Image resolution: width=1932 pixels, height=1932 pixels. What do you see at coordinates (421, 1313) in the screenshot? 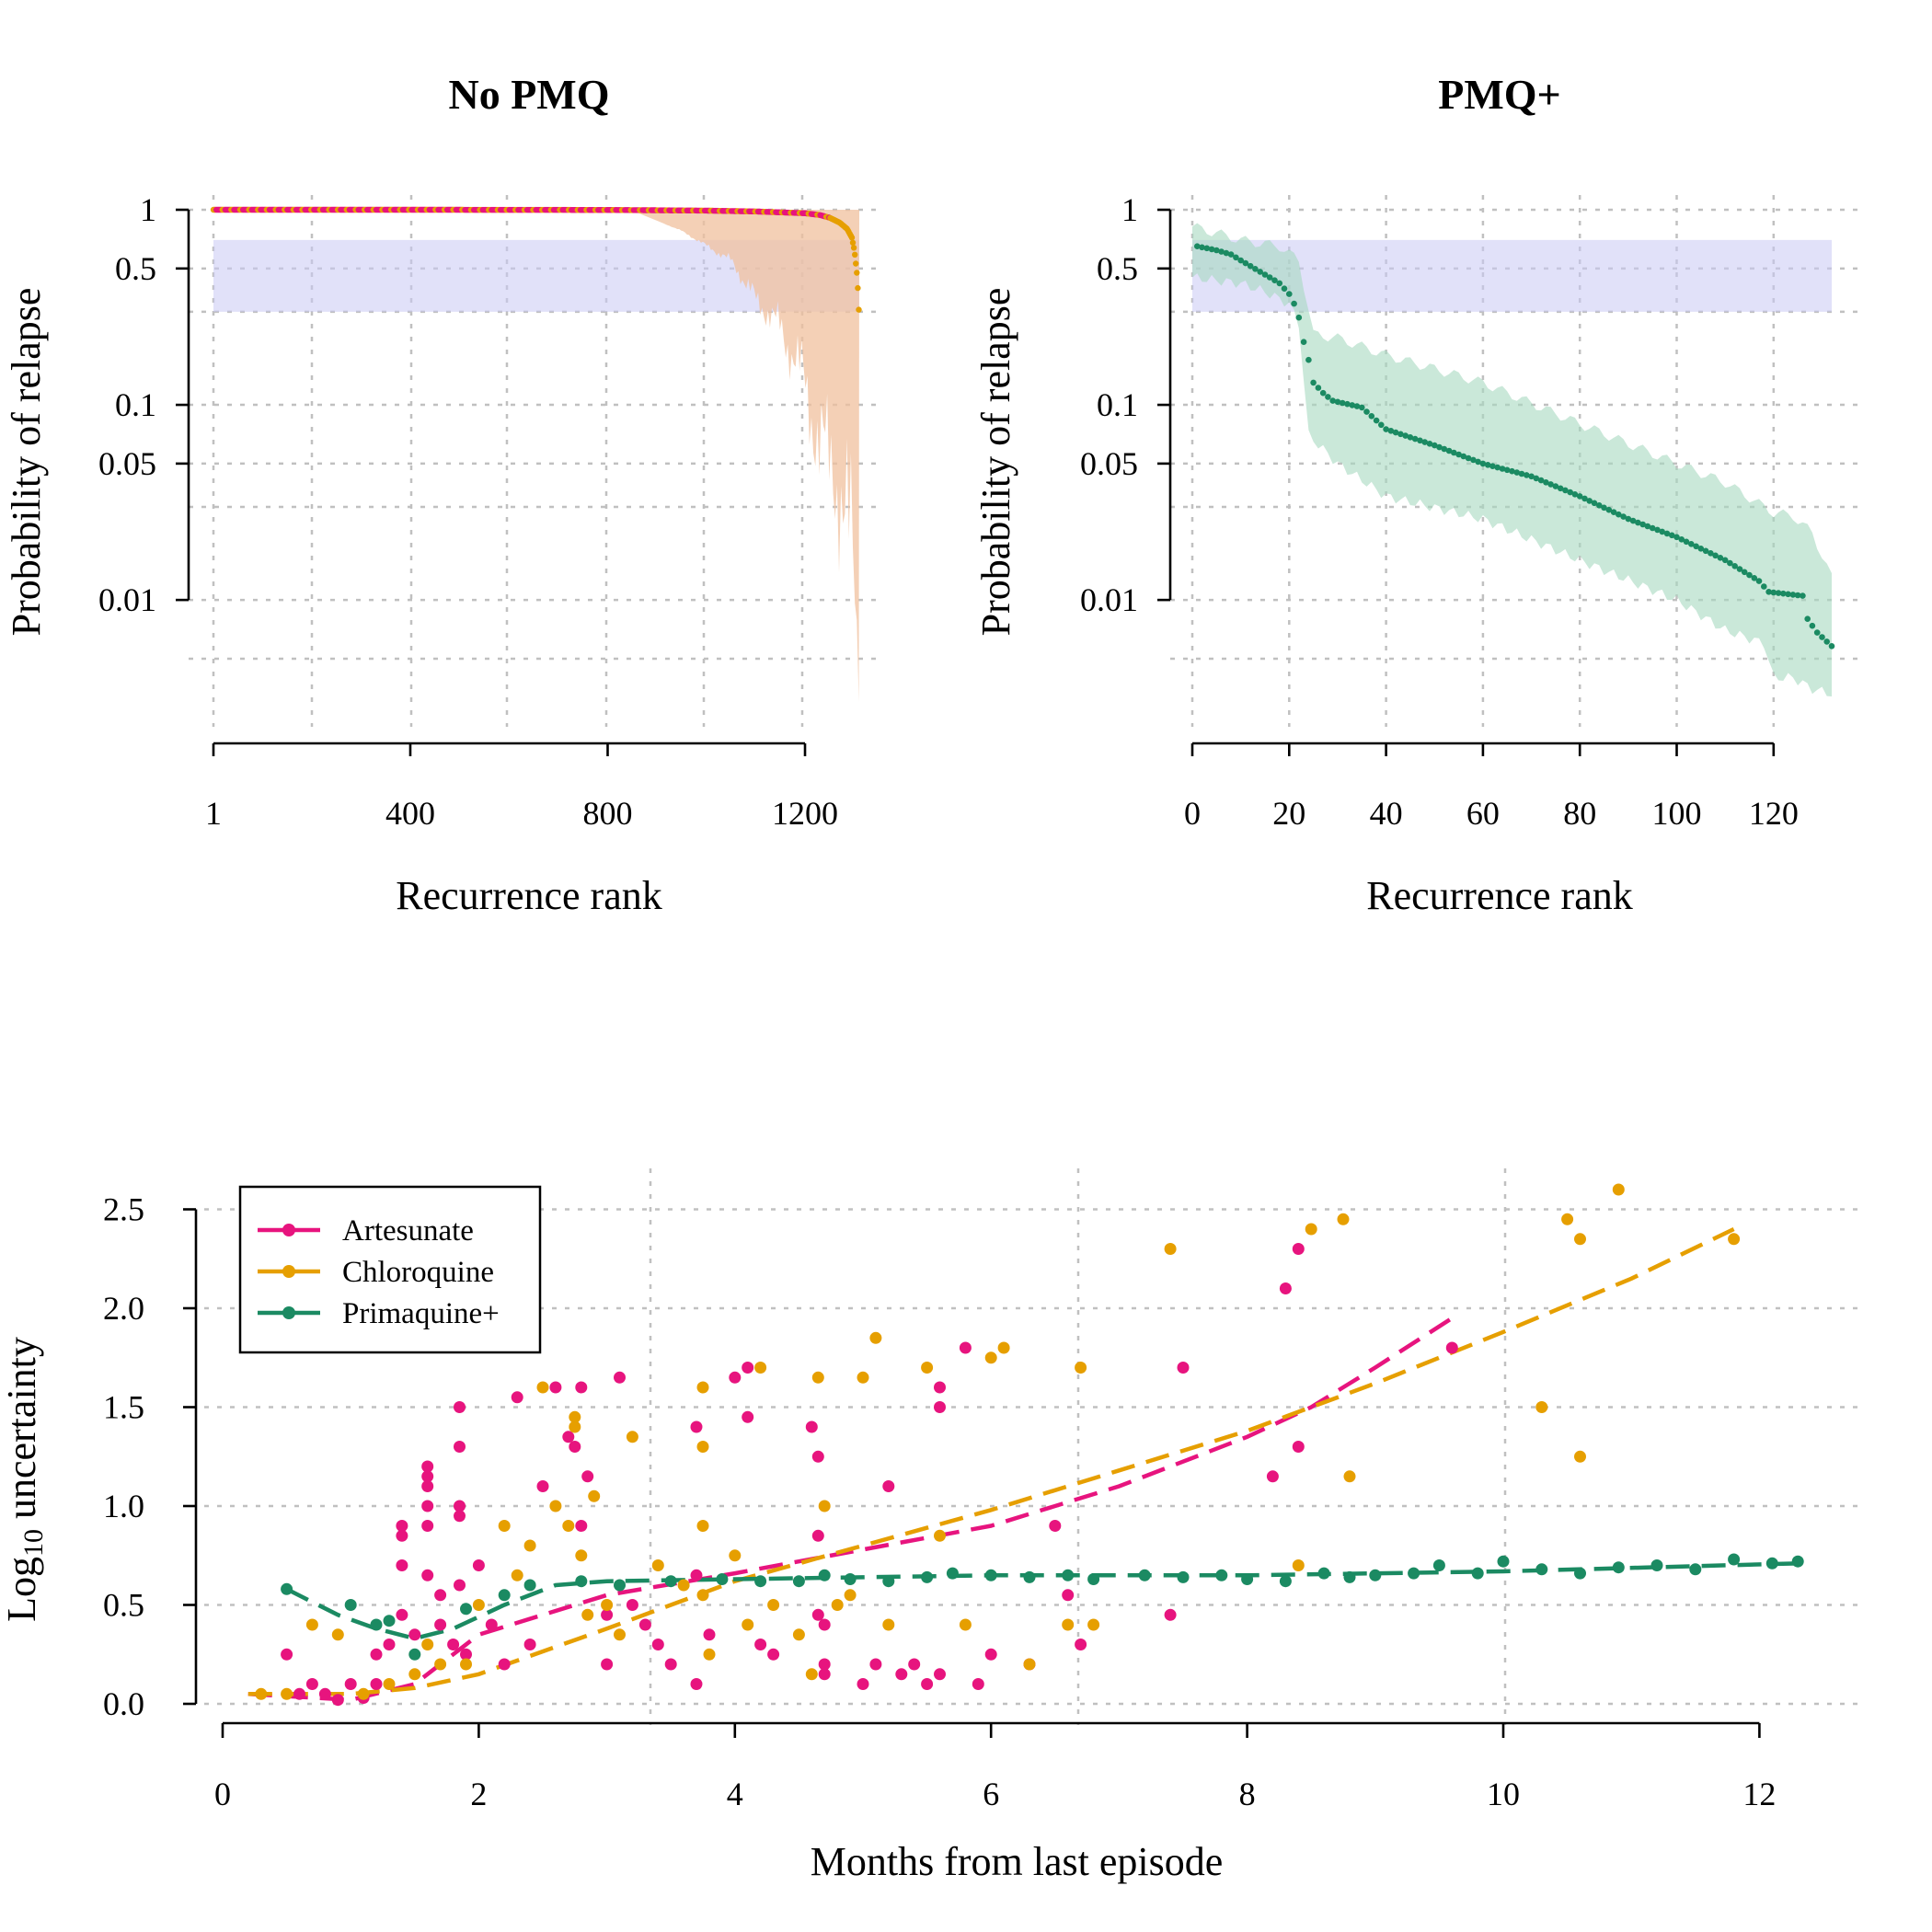
I see `legend-label: Primaquine+` at bounding box center [421, 1313].